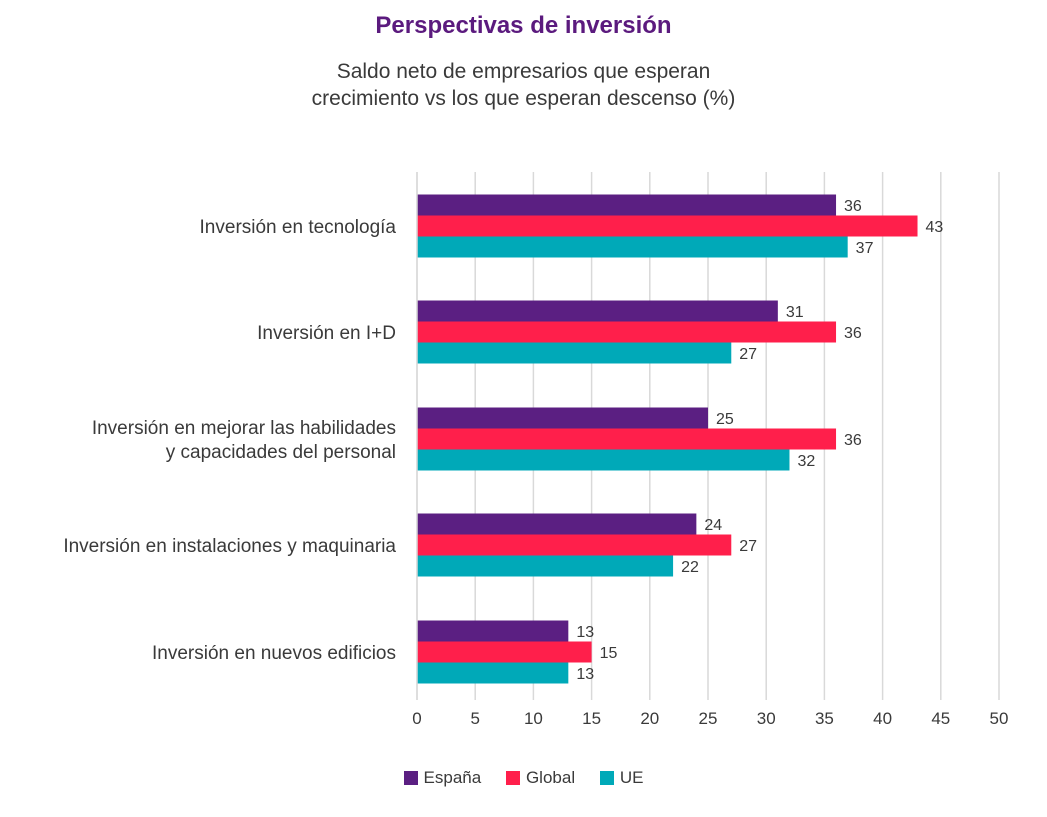 The image size is (1047, 817). Describe the element at coordinates (708, 718) in the screenshot. I see `x-tick-label-25: 25` at that location.